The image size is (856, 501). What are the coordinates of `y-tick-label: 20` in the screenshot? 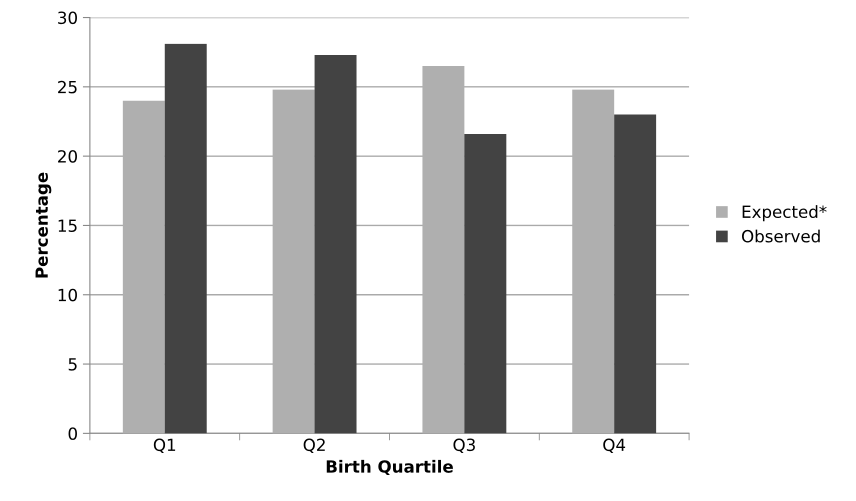 It's located at (67, 156).